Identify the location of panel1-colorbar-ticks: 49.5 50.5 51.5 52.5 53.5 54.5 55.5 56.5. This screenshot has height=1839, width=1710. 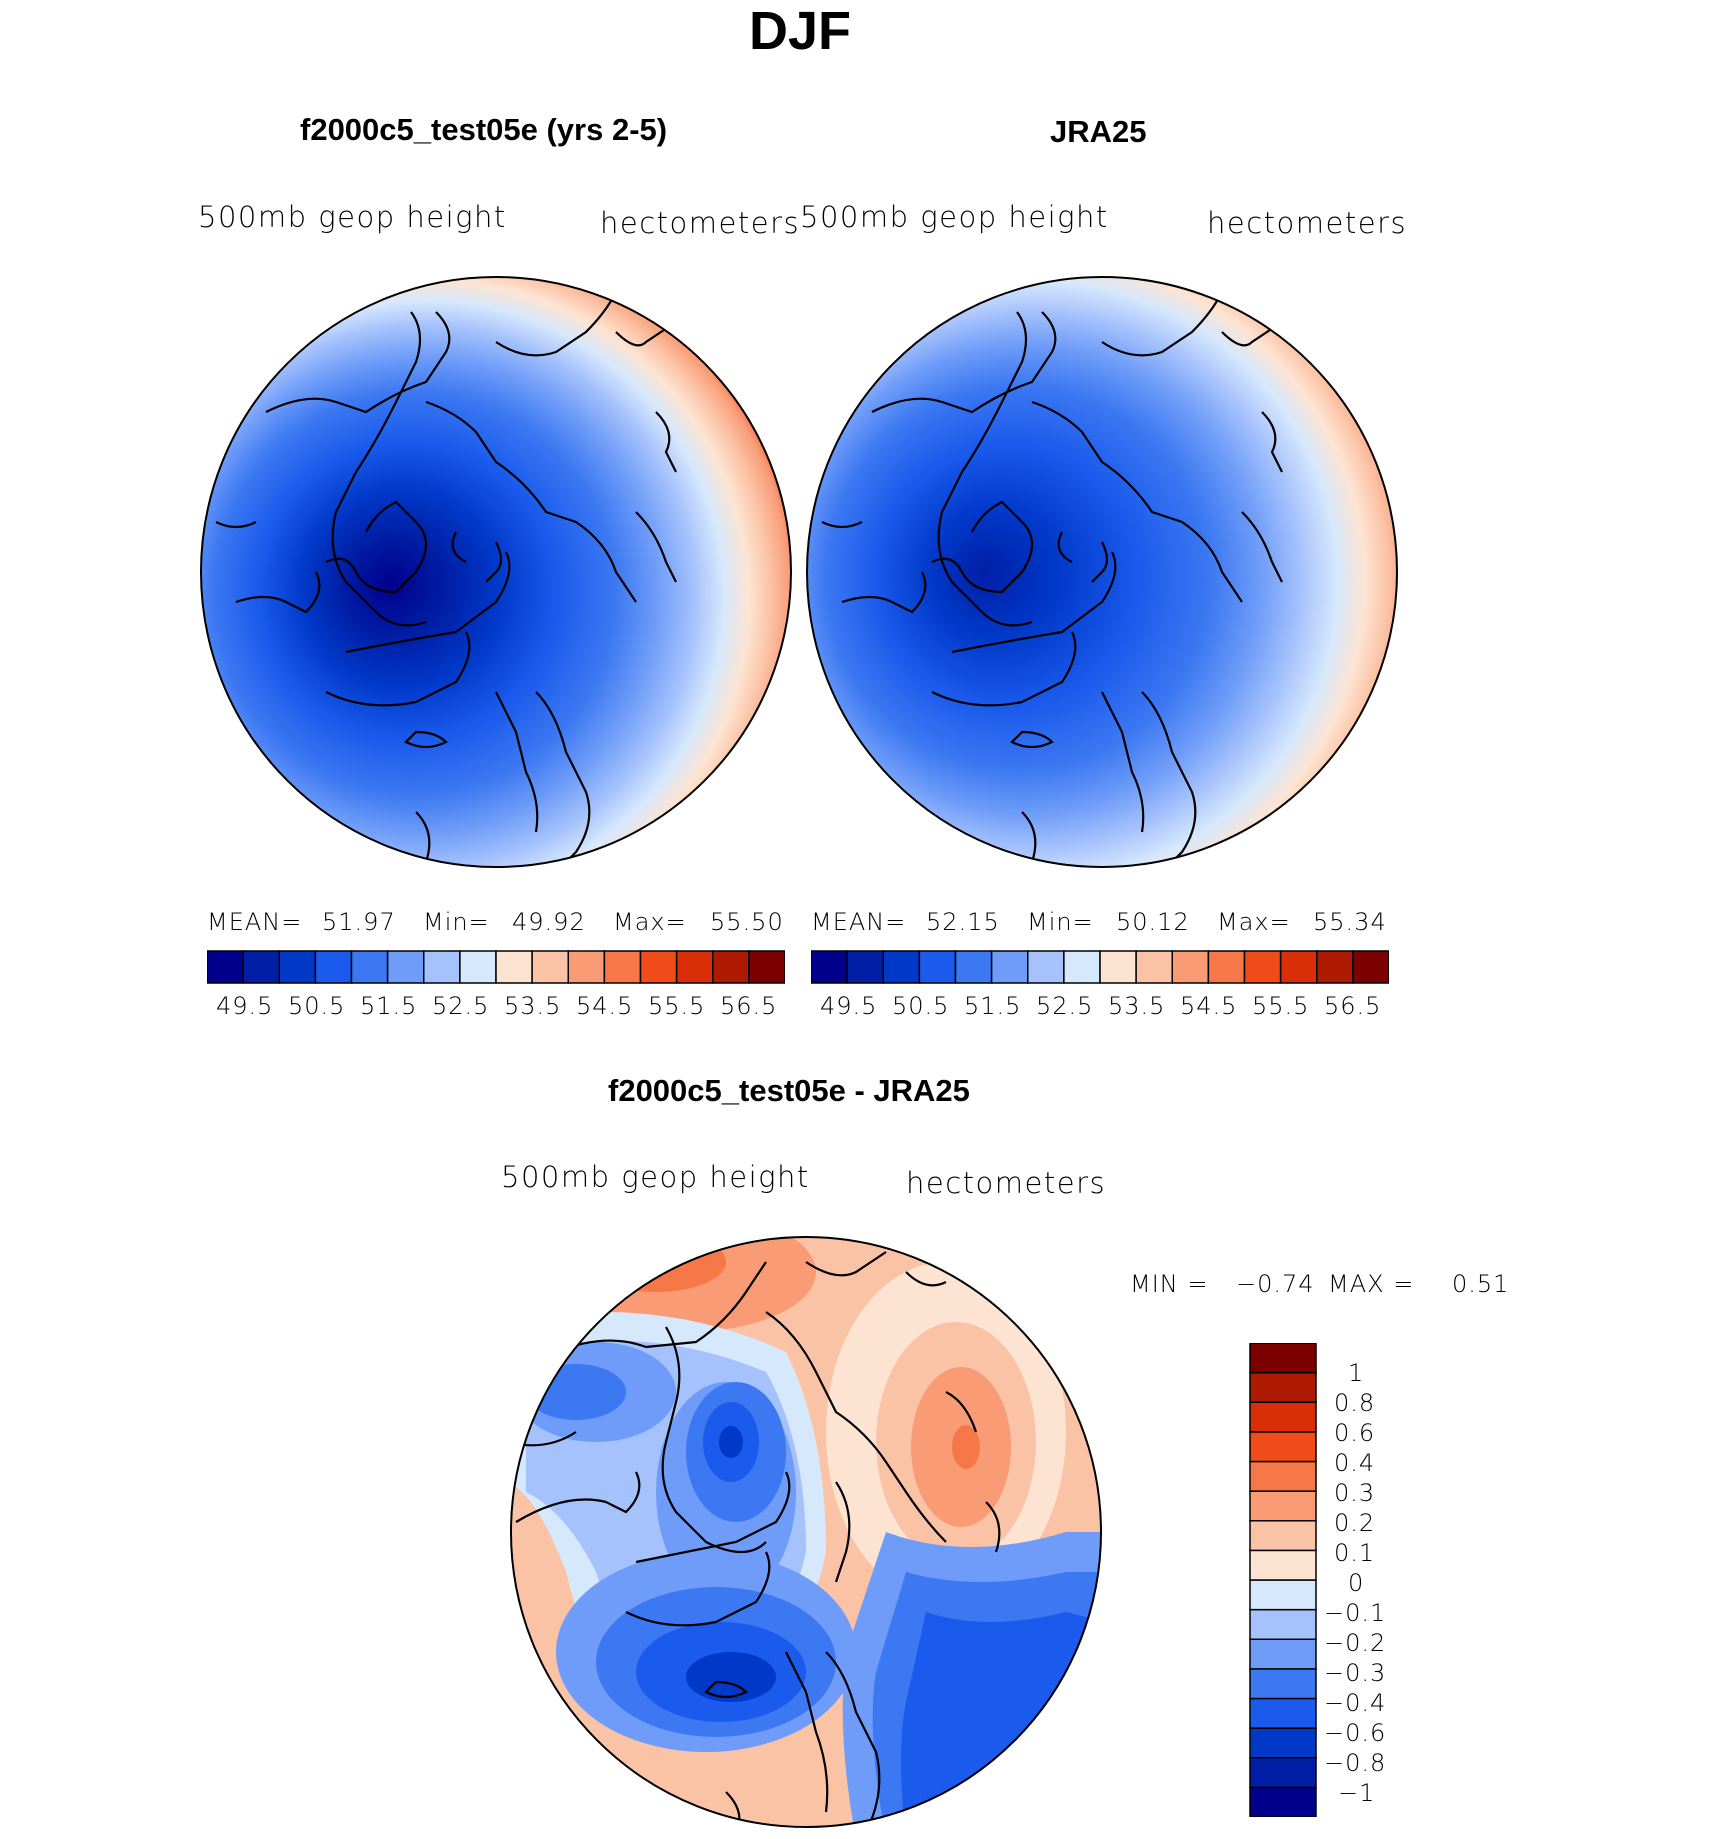
(507, 1007).